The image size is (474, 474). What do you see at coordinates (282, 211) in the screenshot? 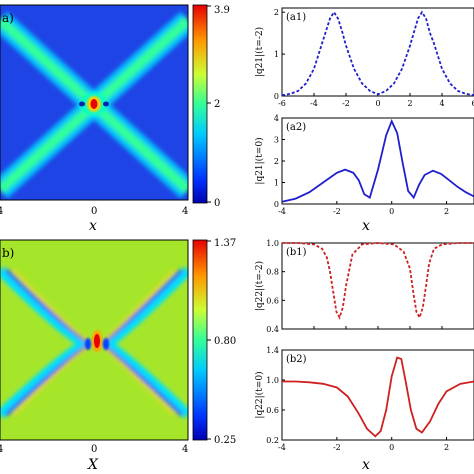
I see `a2-xtick-label: -4` at bounding box center [282, 211].